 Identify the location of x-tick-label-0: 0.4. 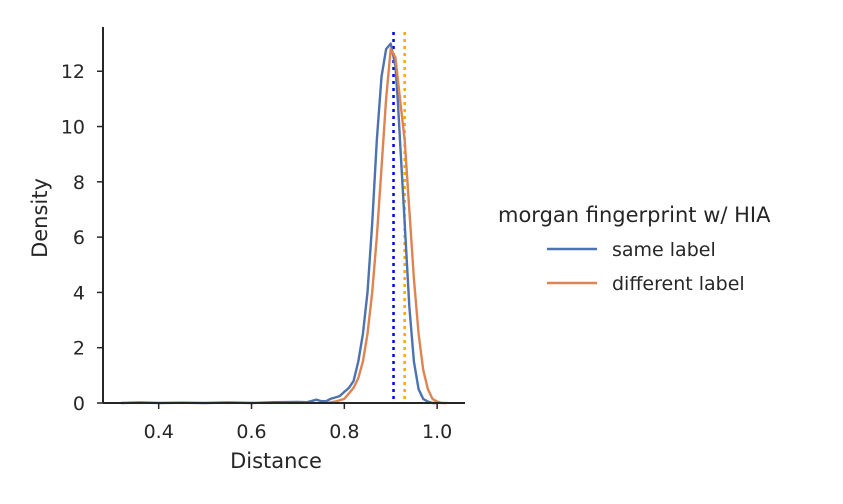
(159, 432).